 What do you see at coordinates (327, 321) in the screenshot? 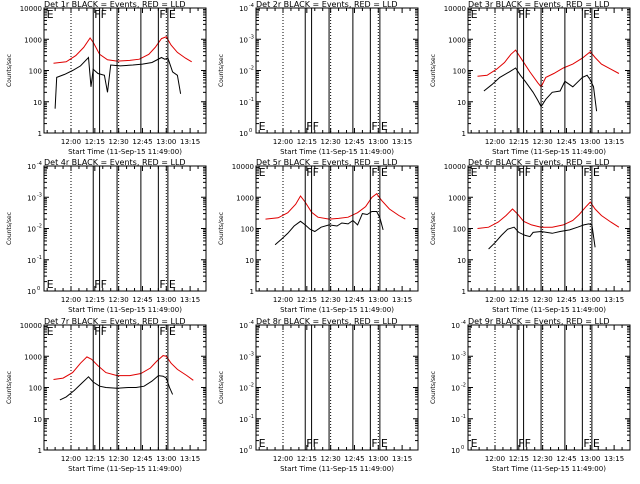
I see `chart-title: Det 8r BLACK = Events, RED = LLD` at bounding box center [327, 321].